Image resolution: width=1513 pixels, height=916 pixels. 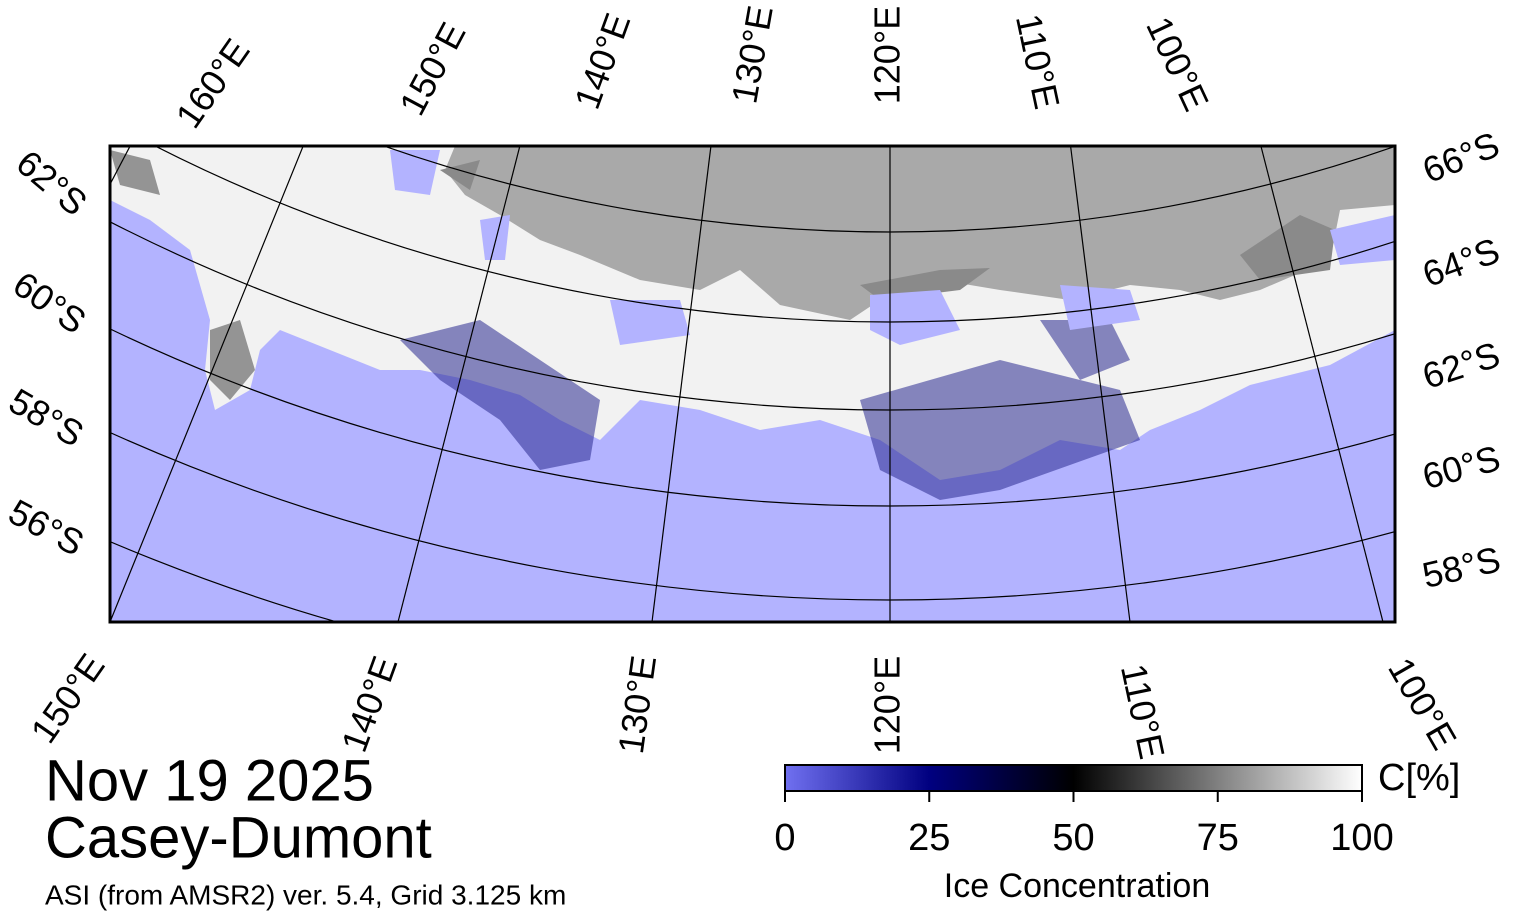 What do you see at coordinates (1073, 778) in the screenshot?
I see `colorbar` at bounding box center [1073, 778].